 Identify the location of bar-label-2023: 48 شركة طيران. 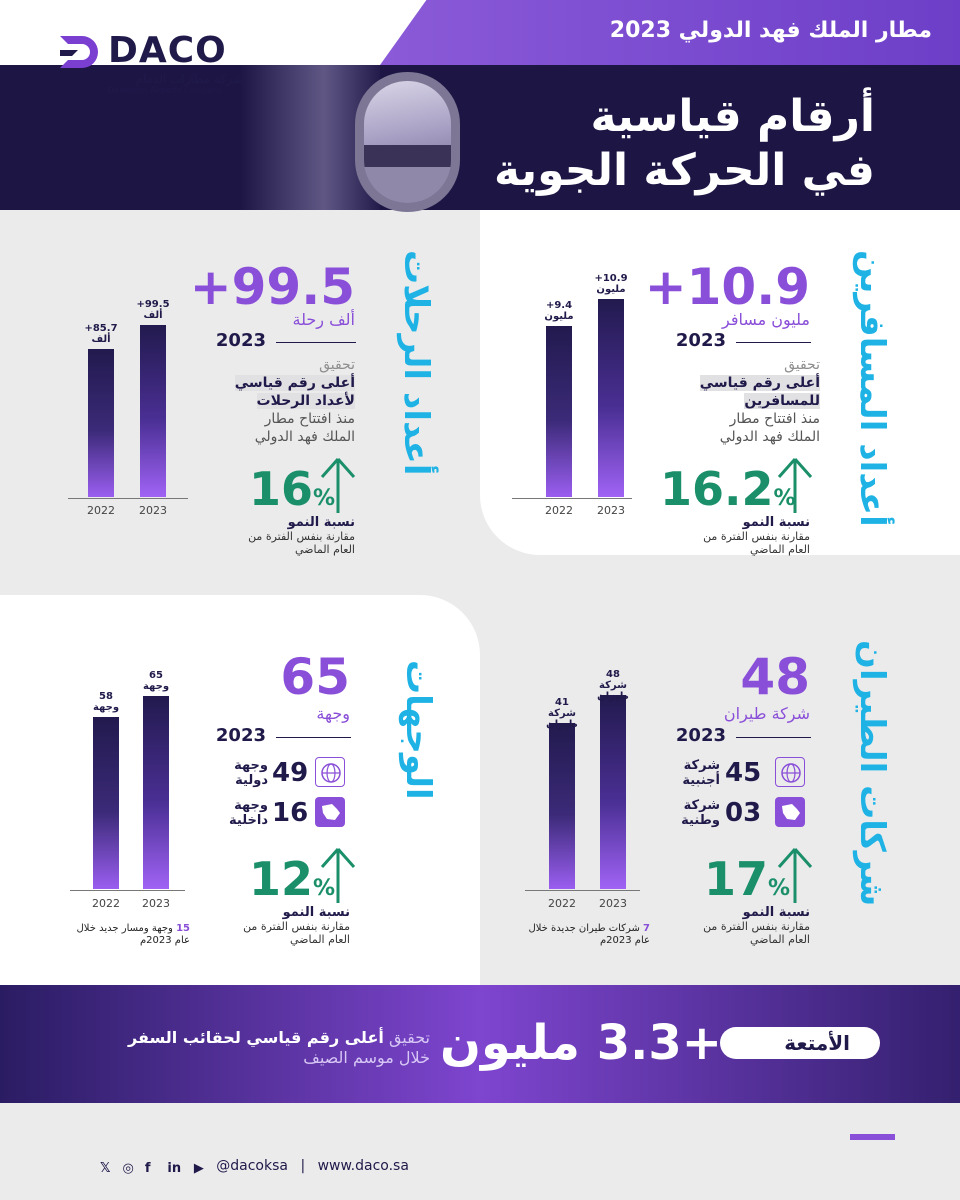
(613, 685).